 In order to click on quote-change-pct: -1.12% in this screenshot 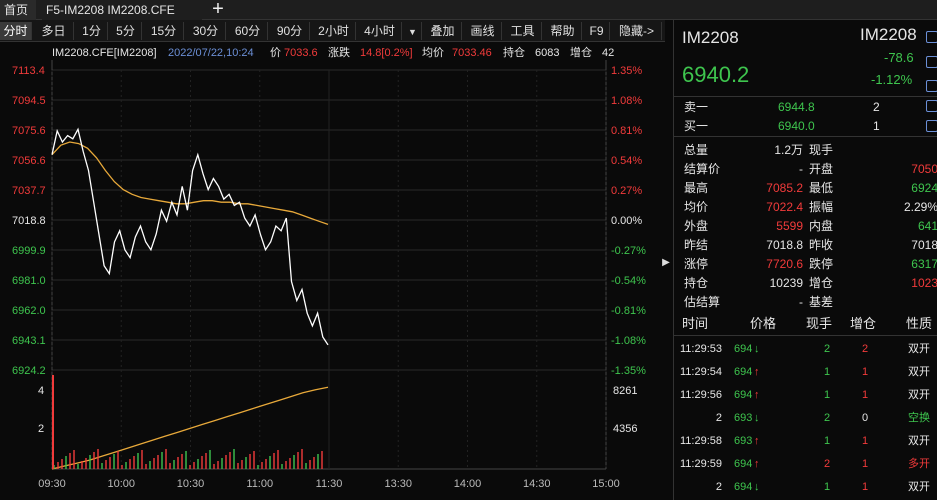, I will do `click(892, 79)`.